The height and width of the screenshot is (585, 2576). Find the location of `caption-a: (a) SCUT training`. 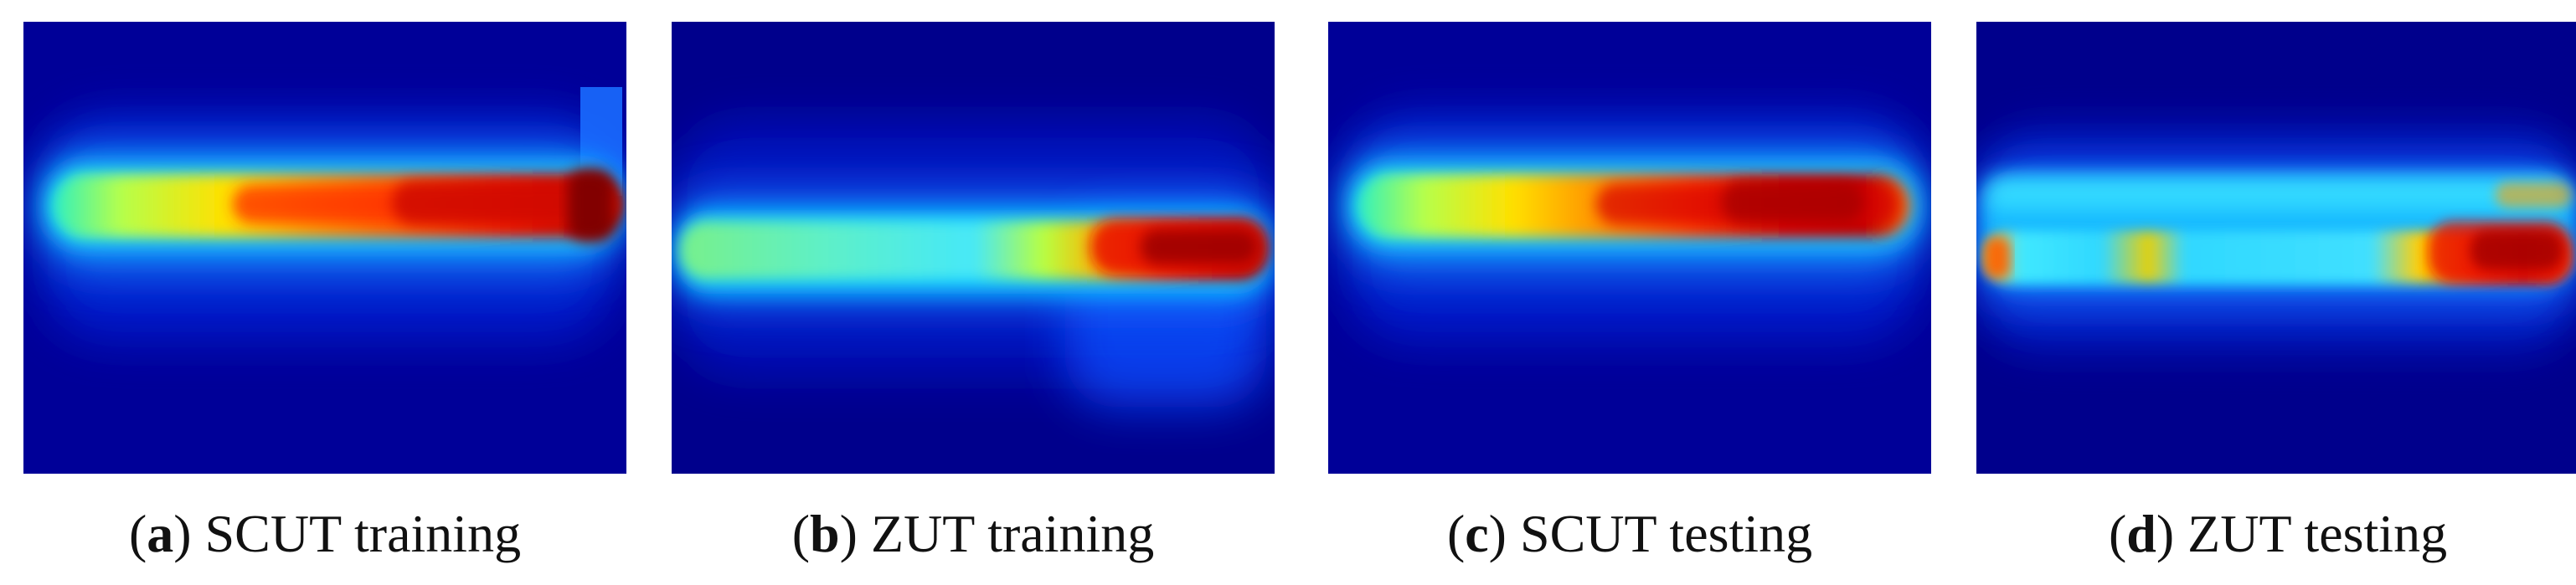

caption-a: (a) SCUT training is located at coordinates (325, 533).